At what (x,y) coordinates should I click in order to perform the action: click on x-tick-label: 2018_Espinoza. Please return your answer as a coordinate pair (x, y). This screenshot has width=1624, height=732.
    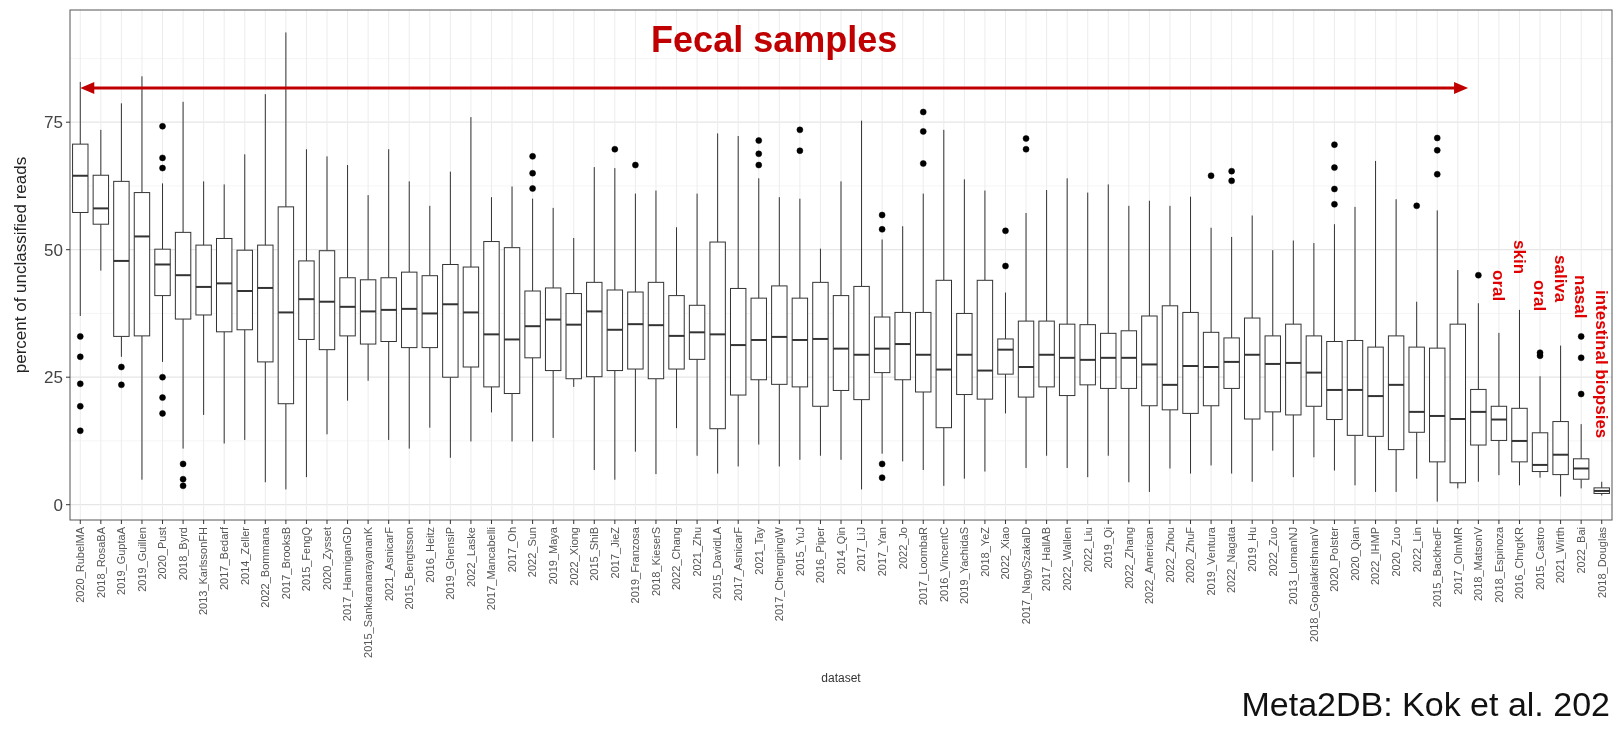
    Looking at the image, I should click on (1498, 564).